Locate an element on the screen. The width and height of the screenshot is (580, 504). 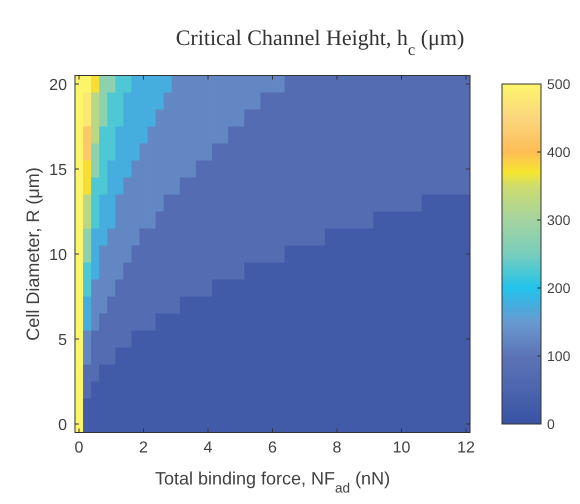
color-bar-label: 500 is located at coordinates (559, 84).